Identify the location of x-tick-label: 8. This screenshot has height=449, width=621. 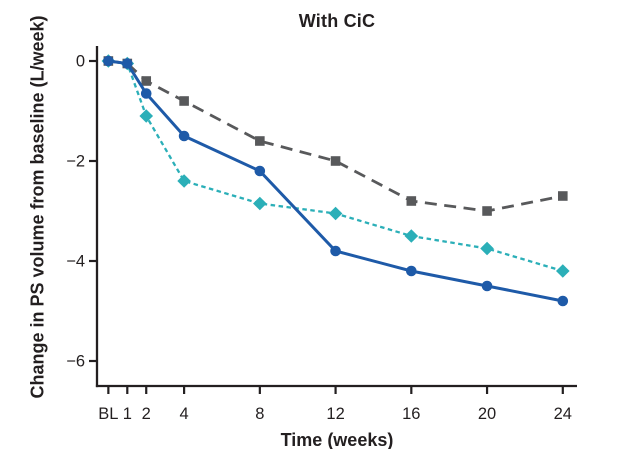
(259, 414).